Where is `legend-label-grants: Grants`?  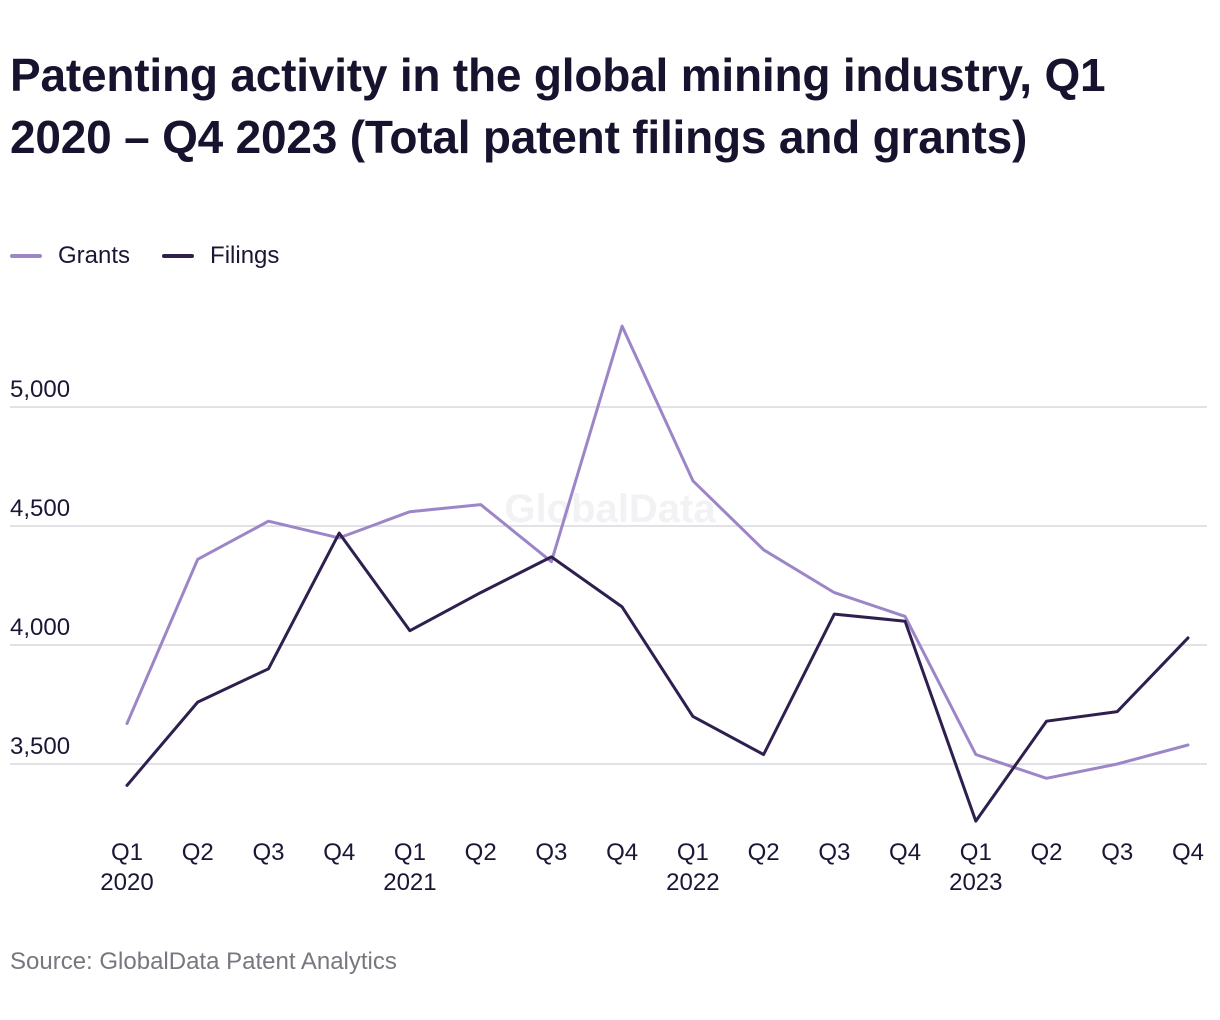 legend-label-grants: Grants is located at coordinates (94, 255).